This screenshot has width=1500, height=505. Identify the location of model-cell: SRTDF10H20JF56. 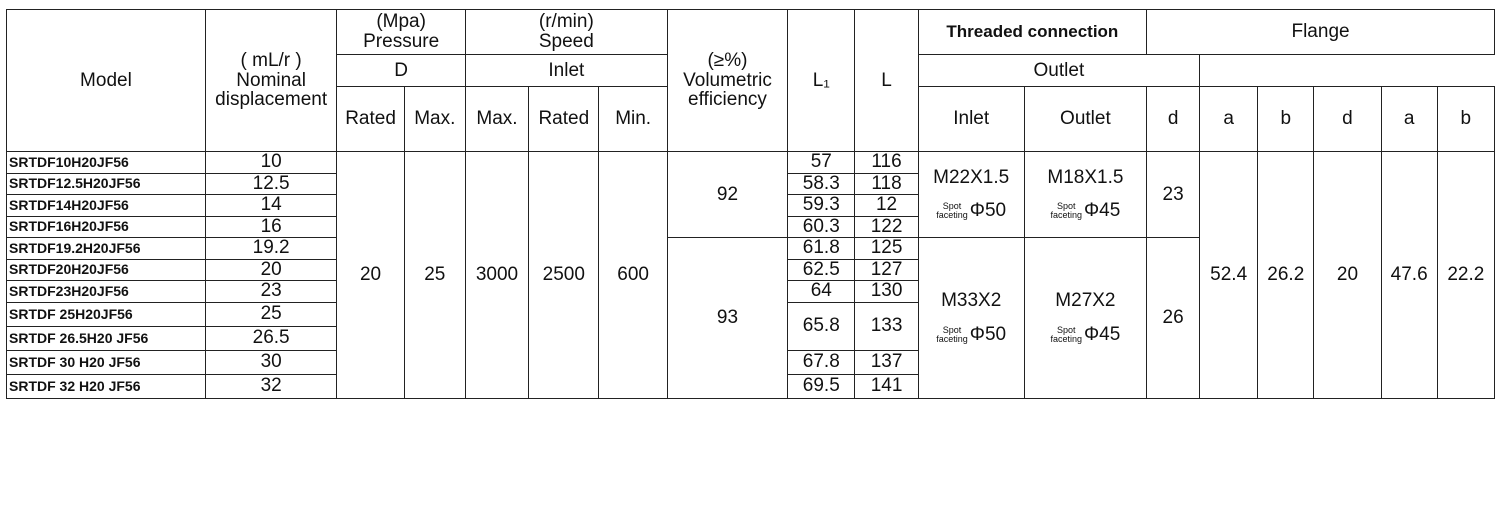
(106, 162).